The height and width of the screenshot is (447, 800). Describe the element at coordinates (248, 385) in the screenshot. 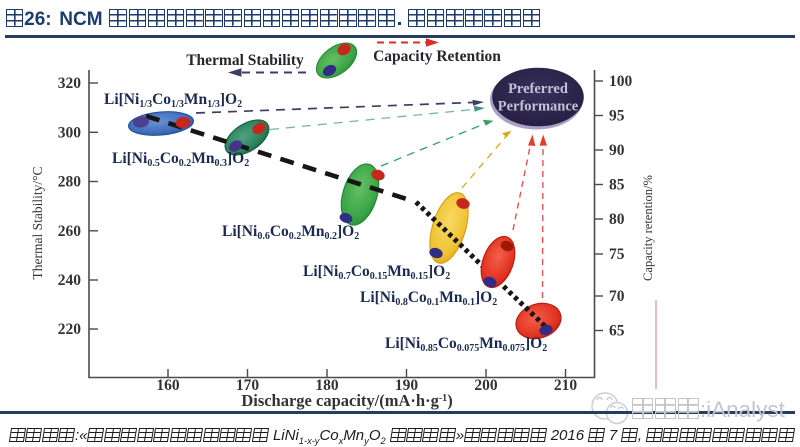

I see `svg-text: 170` at that location.